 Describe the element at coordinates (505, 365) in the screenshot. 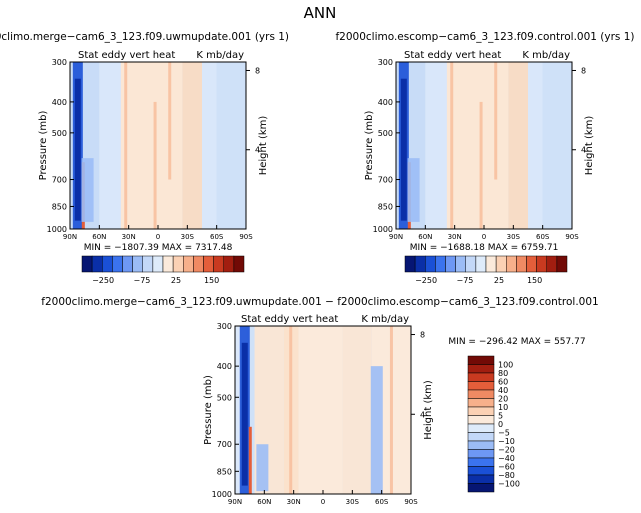

I see `colorbar-tick-label: 100` at that location.